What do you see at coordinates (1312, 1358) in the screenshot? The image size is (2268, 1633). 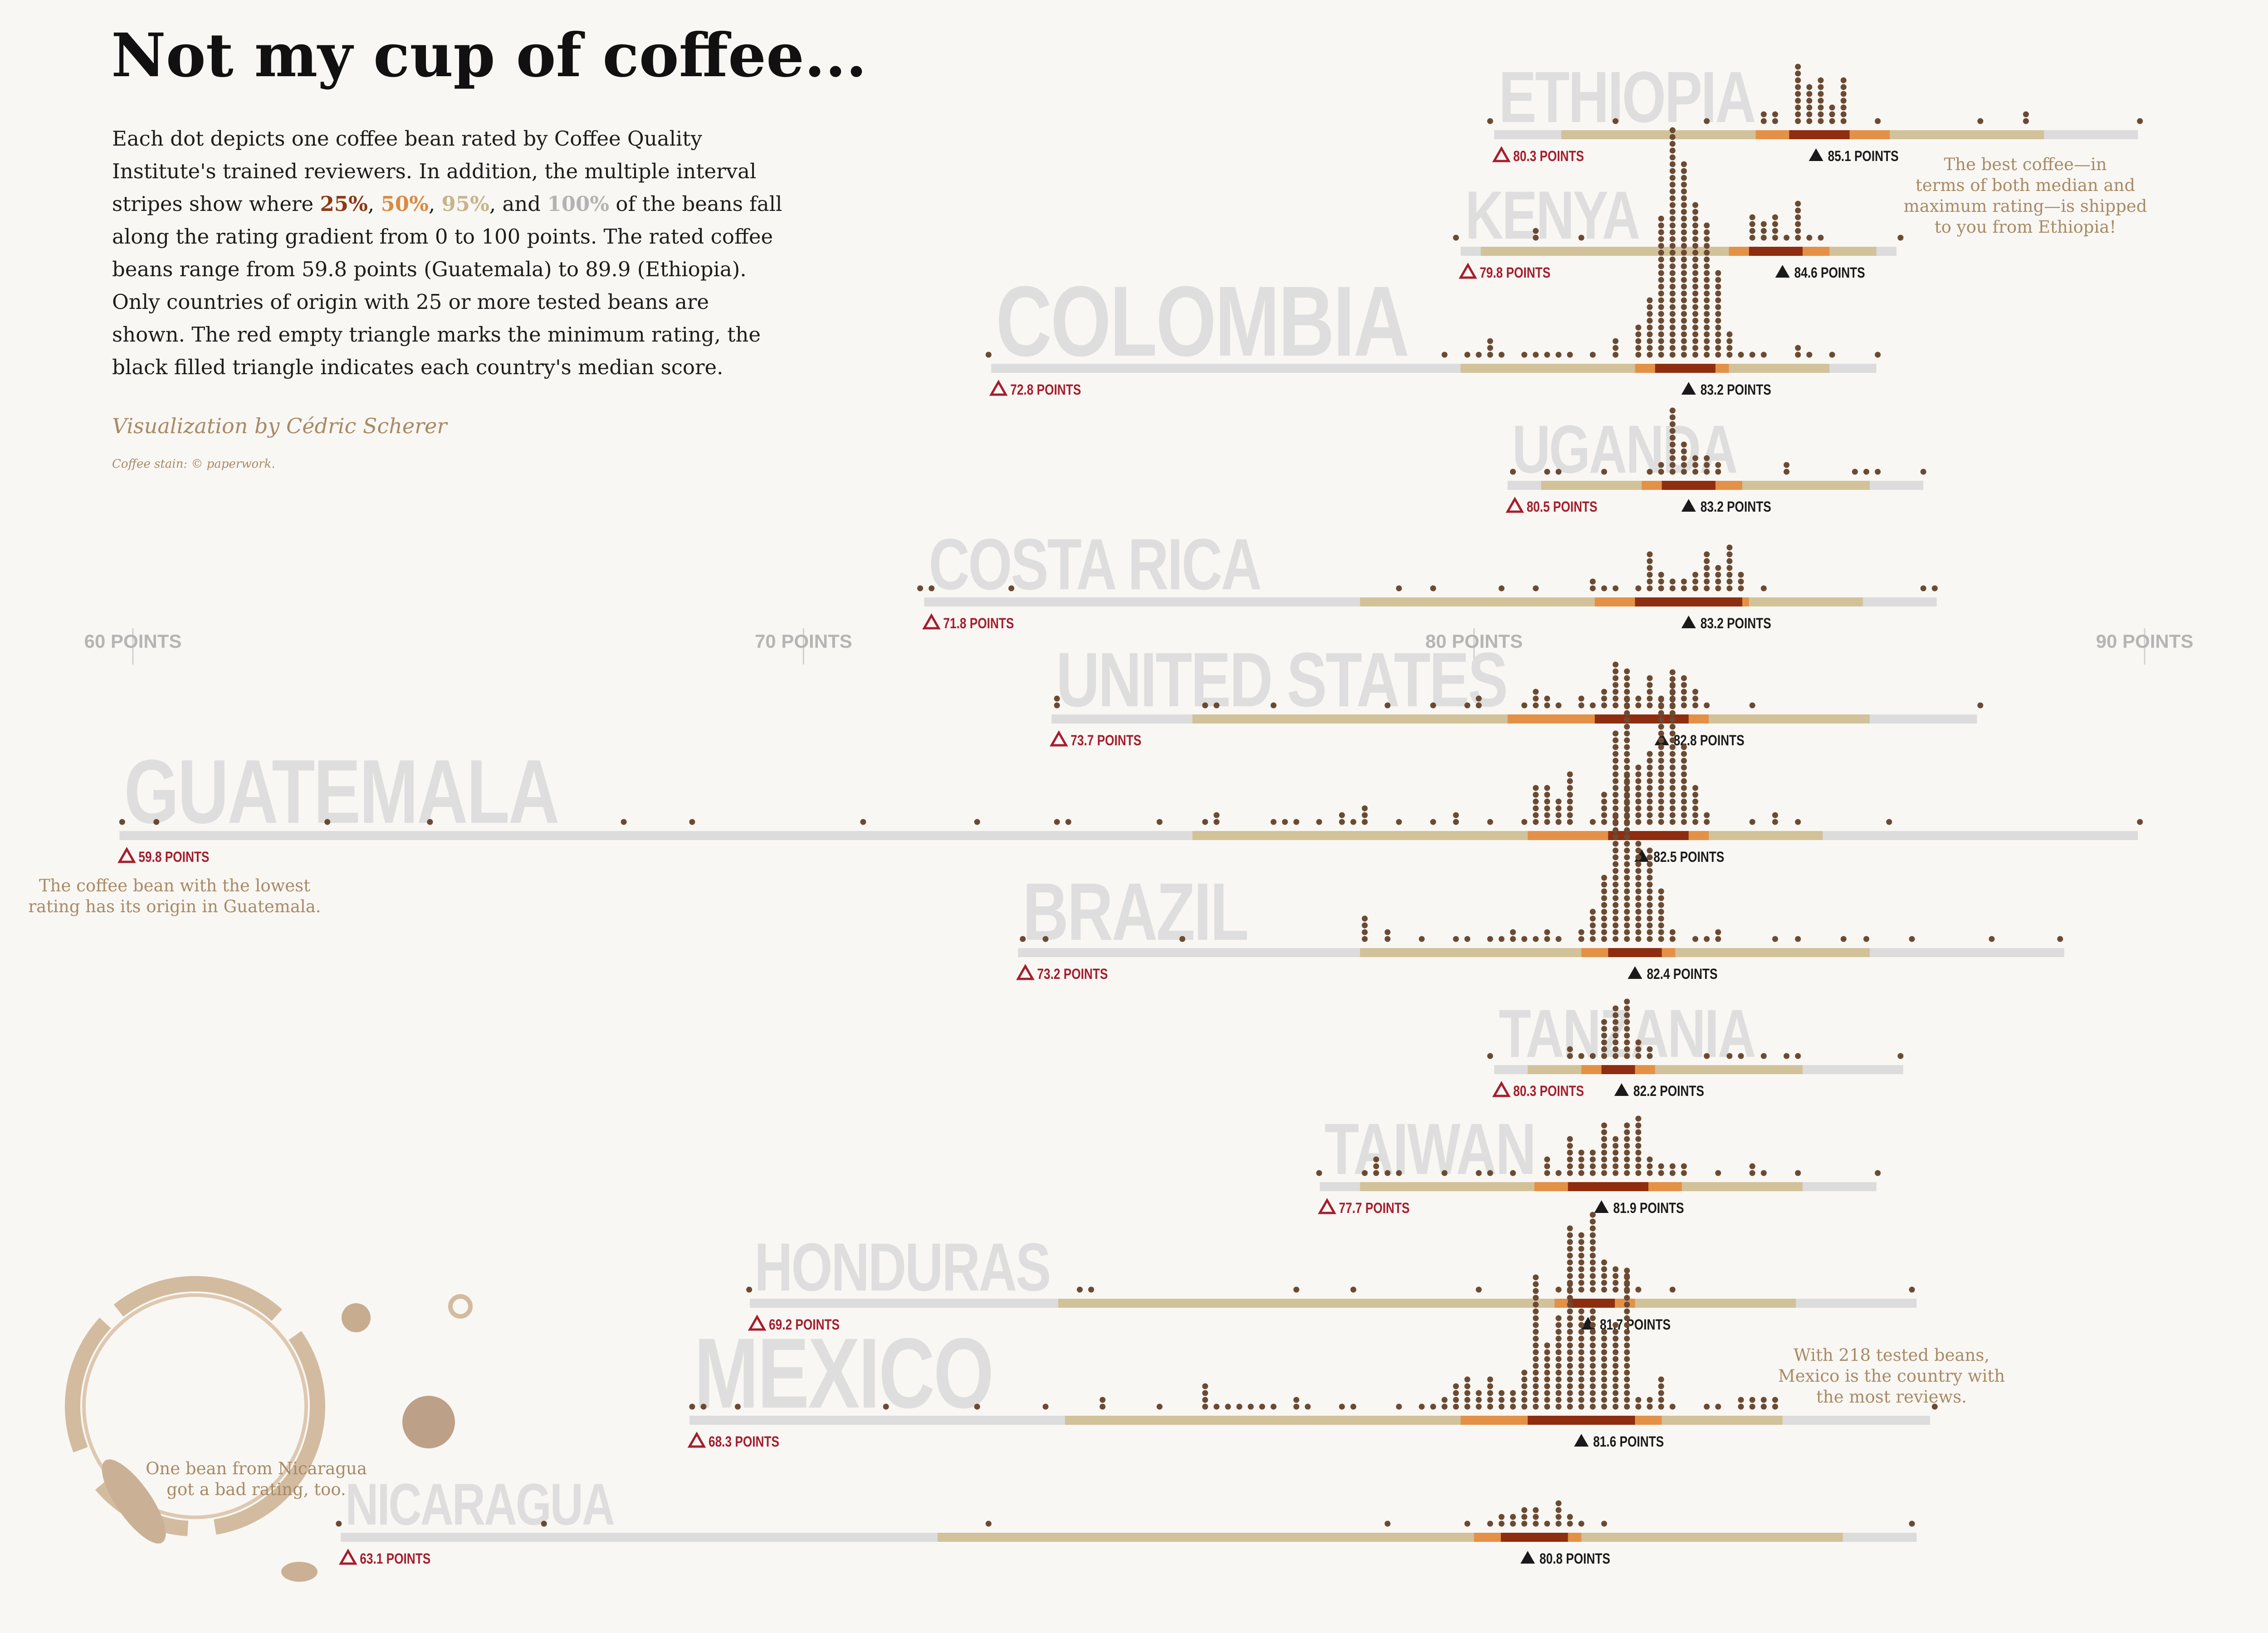 I see `country-row-mexico: MEXICO 68.3 POINTS 81.6 POINTS` at bounding box center [1312, 1358].